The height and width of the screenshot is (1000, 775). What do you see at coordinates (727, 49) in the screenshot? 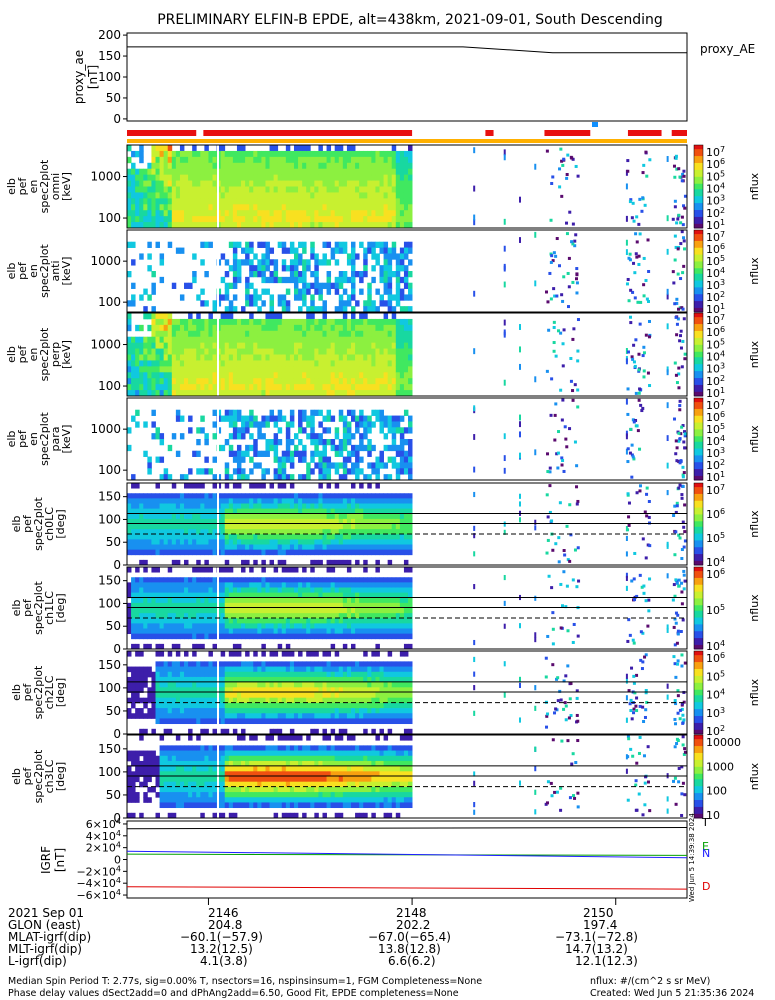
I see `proxy-ae-legend: proxy_AE` at bounding box center [727, 49].